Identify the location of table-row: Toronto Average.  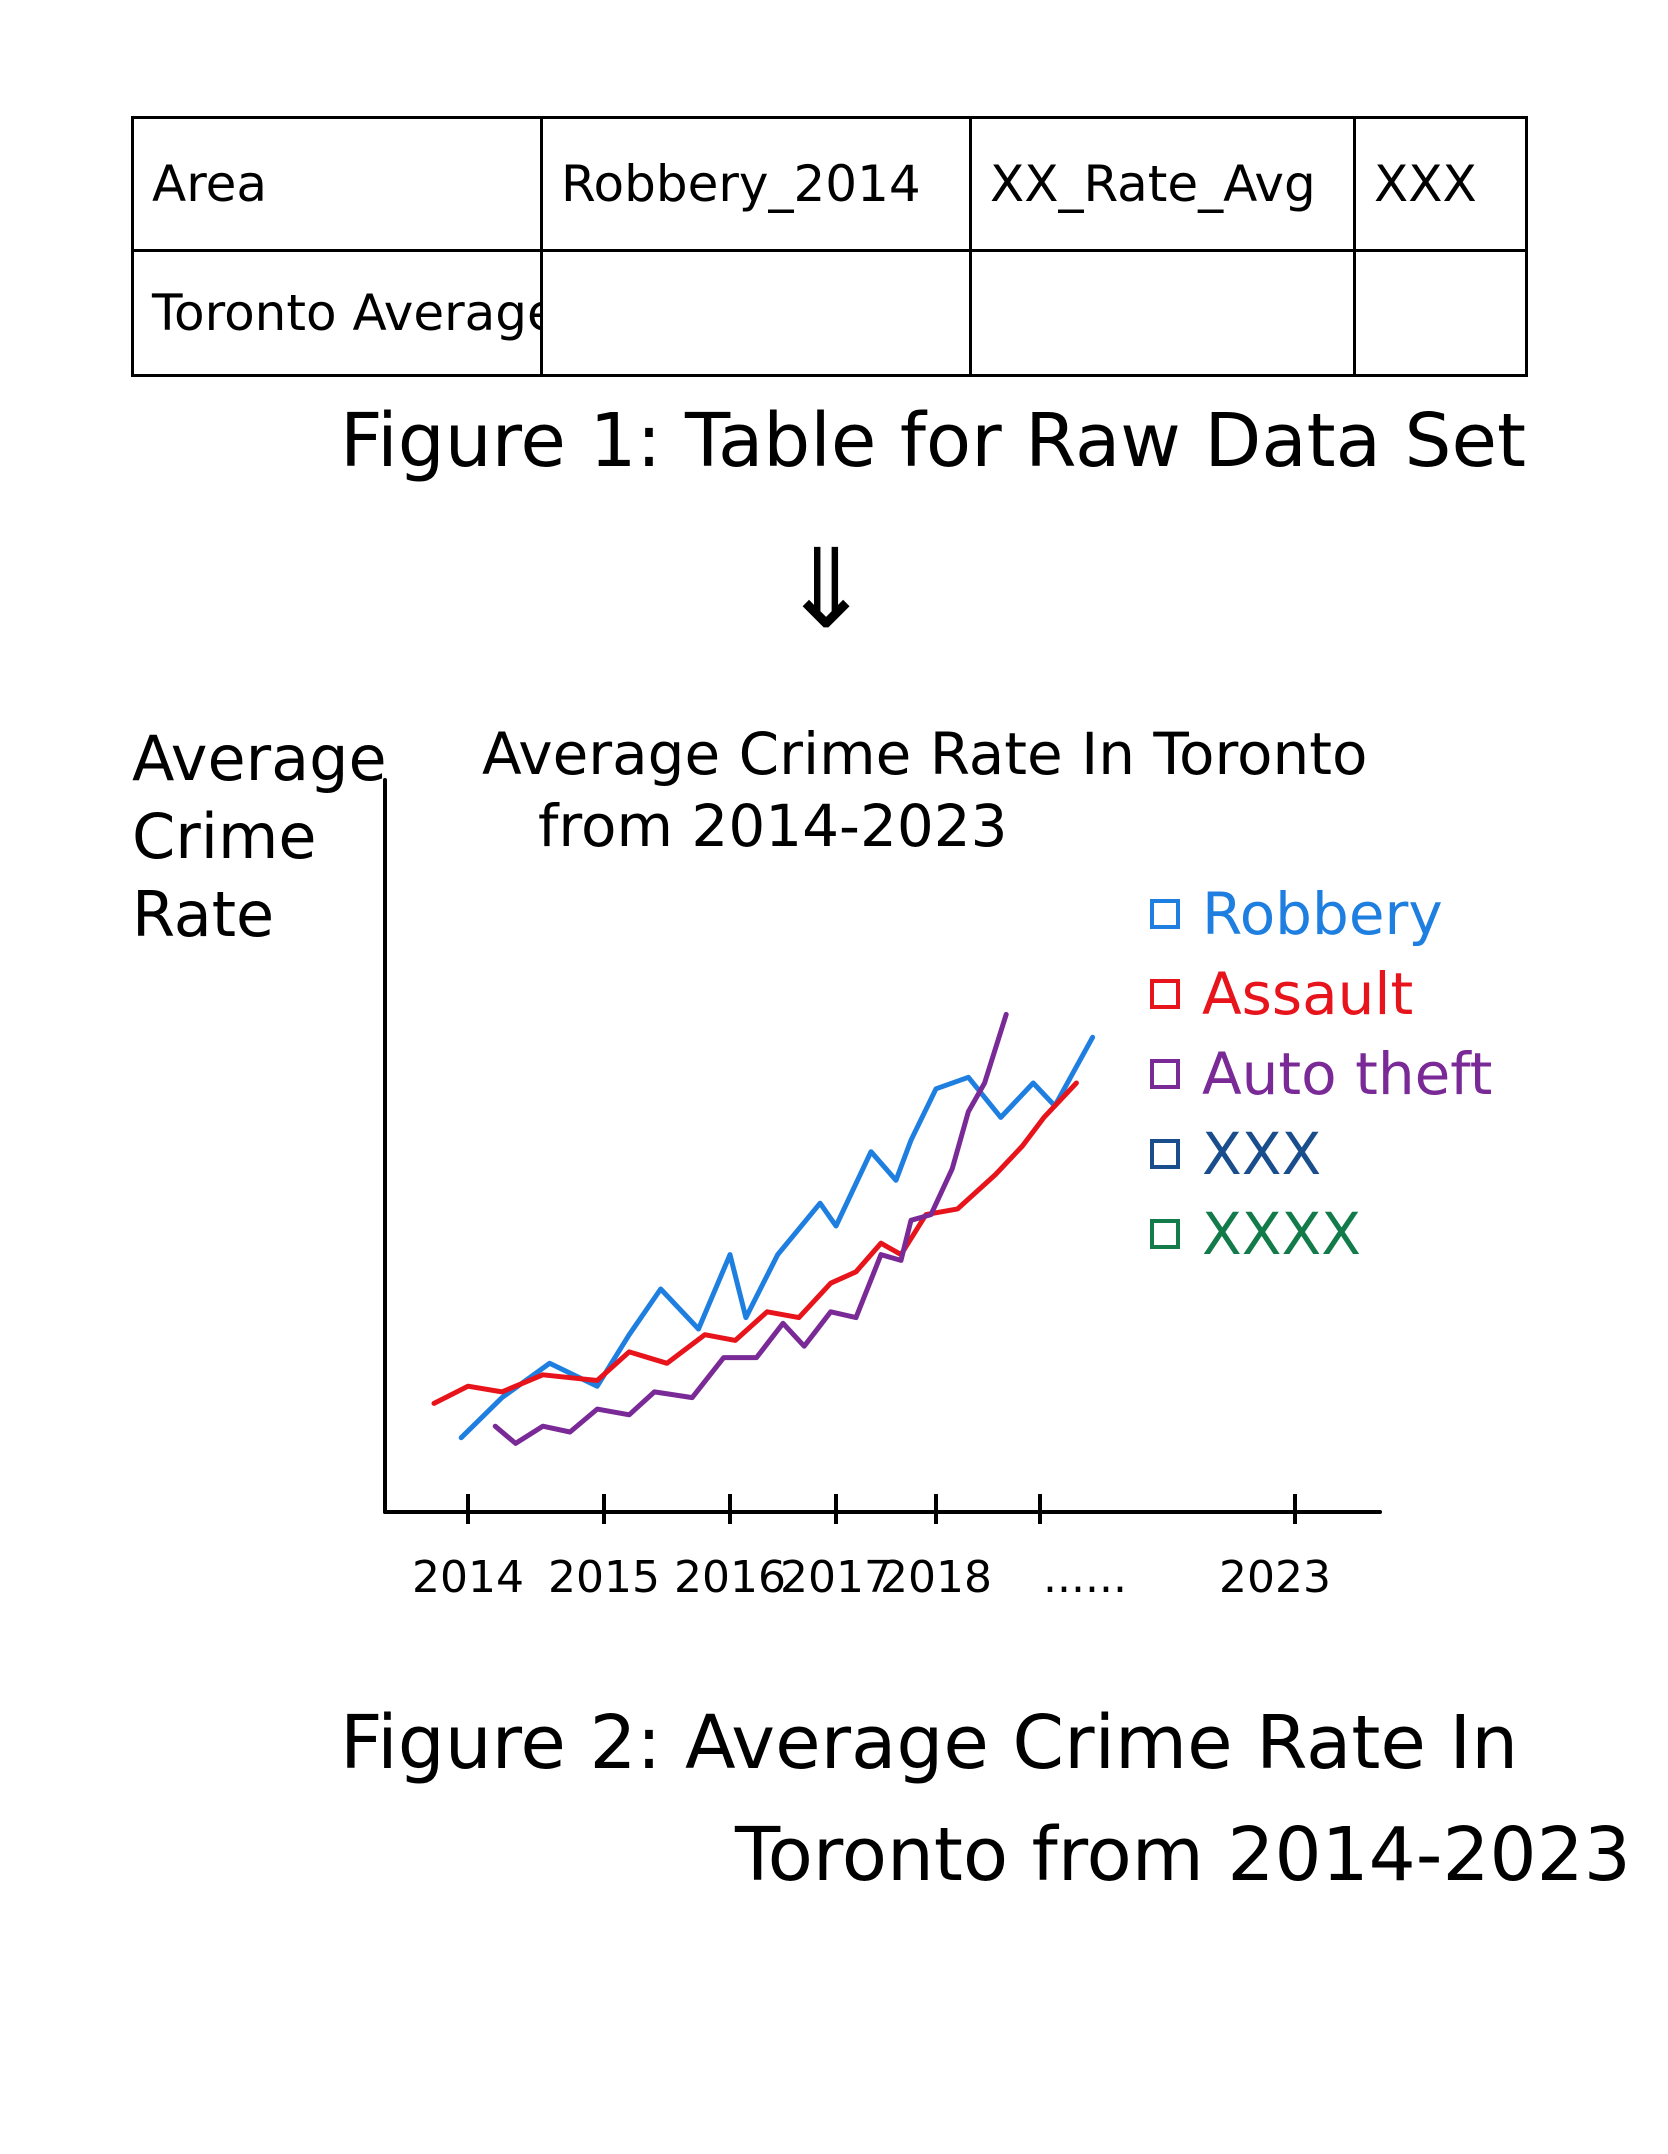
(829, 313).